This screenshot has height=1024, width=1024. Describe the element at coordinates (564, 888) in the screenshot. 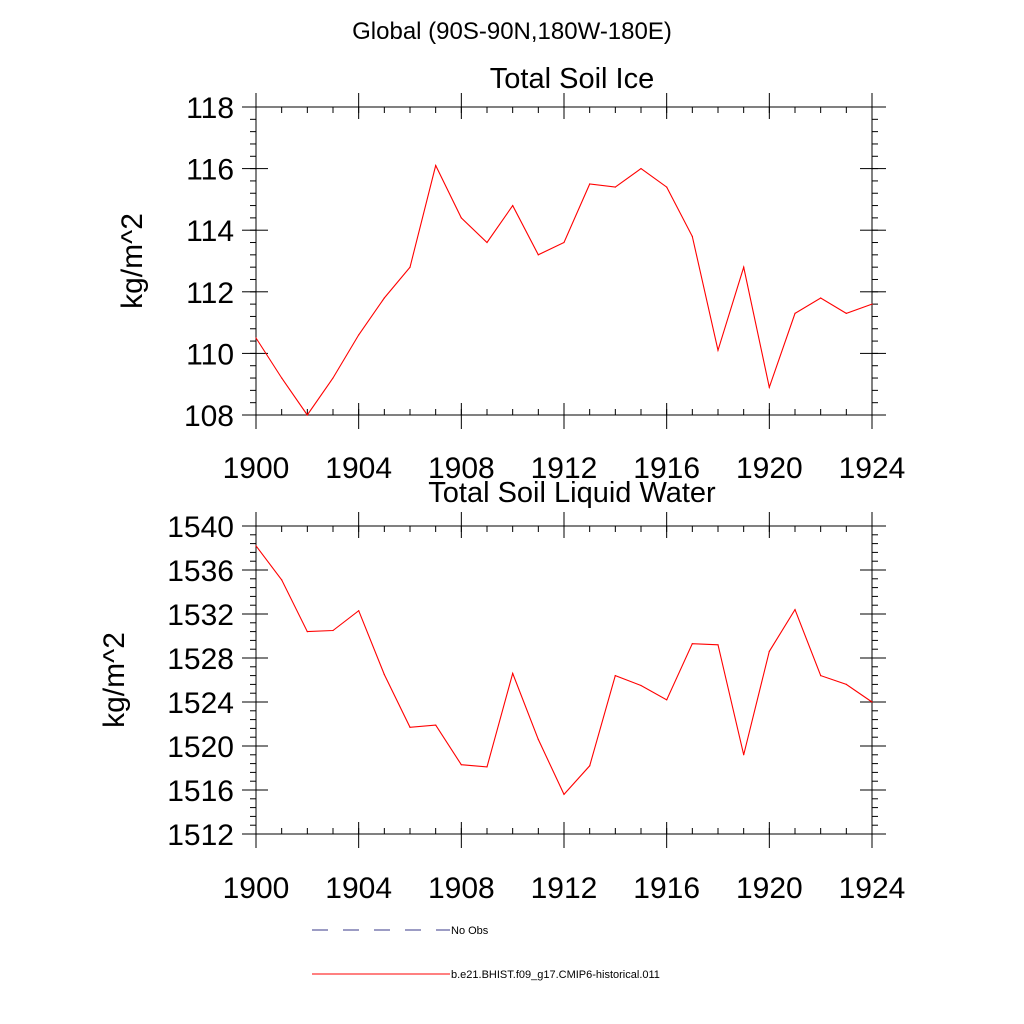

I see `chart-2-x-tick-label: 1912` at that location.